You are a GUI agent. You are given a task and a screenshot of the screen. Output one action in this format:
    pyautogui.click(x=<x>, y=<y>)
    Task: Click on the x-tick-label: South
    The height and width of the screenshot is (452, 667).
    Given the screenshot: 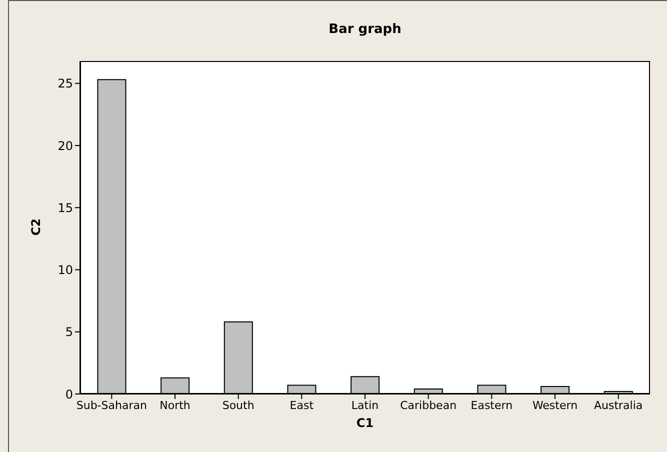 What is the action you would take?
    pyautogui.click(x=238, y=405)
    